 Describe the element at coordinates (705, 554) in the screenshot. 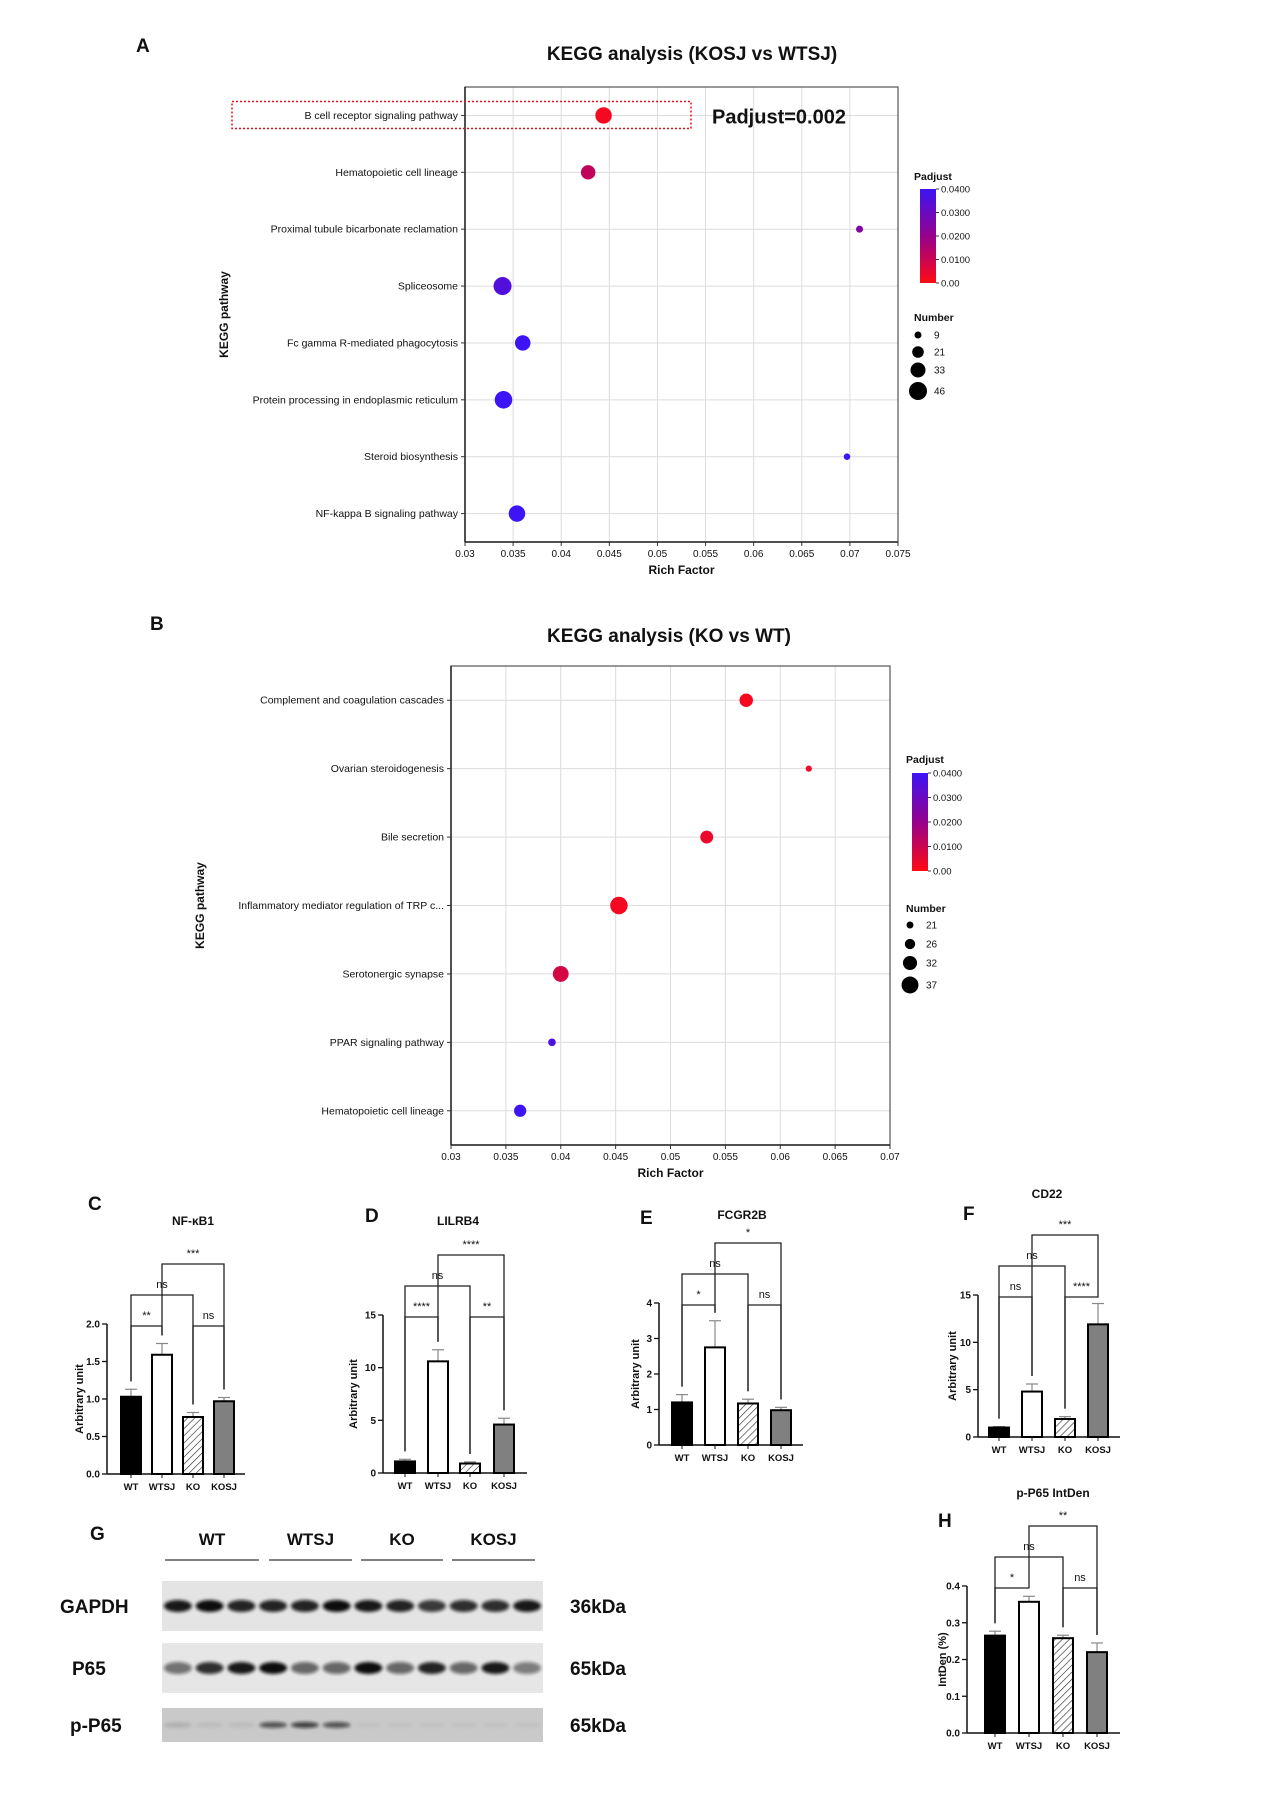

I see `x-tick-label: 0.055` at that location.